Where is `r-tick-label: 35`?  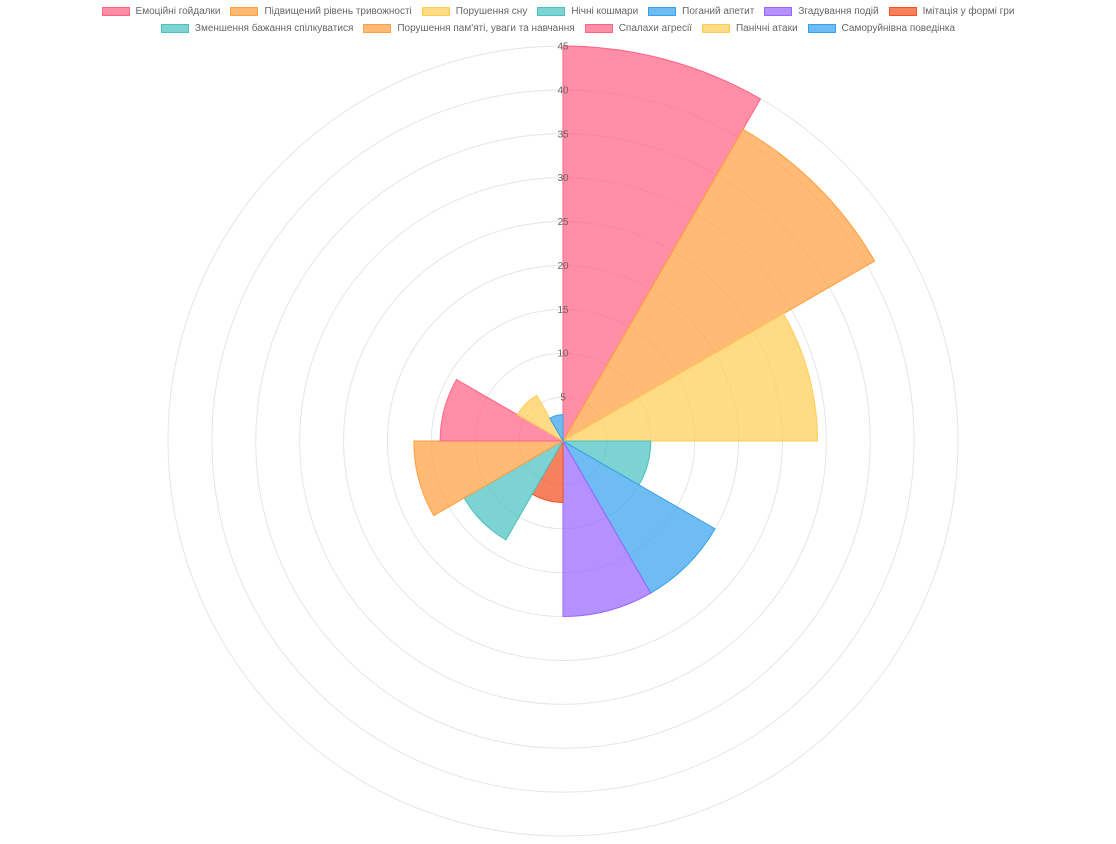 r-tick-label: 35 is located at coordinates (563, 134).